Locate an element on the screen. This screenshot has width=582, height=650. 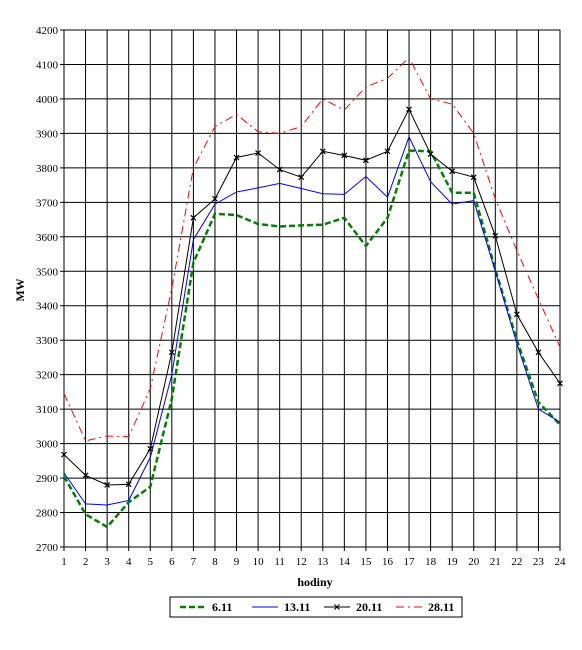
y-tick-label: 3000 is located at coordinates (47, 445).